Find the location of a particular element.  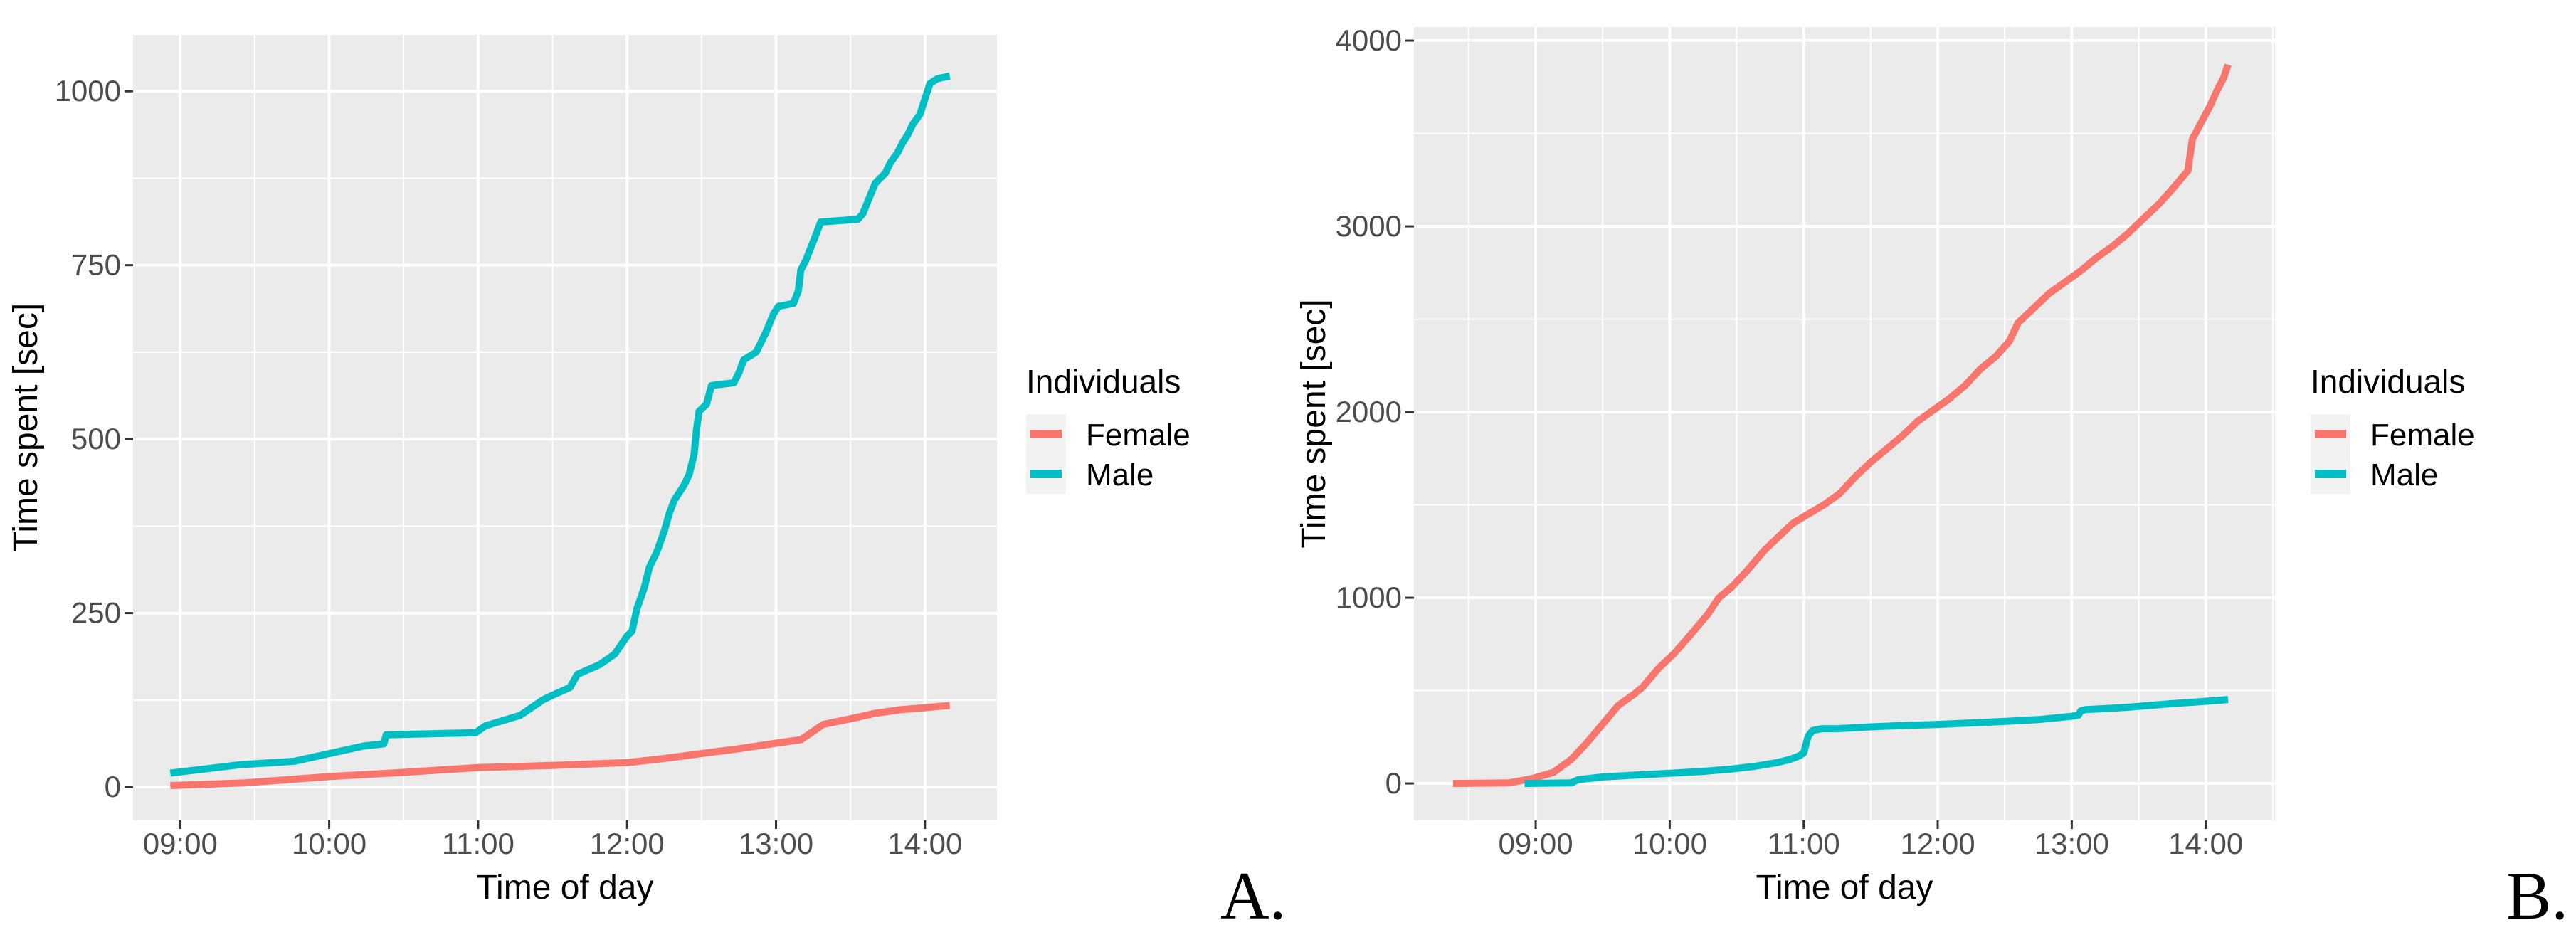

figure-panel-label: A. is located at coordinates (1253, 894).